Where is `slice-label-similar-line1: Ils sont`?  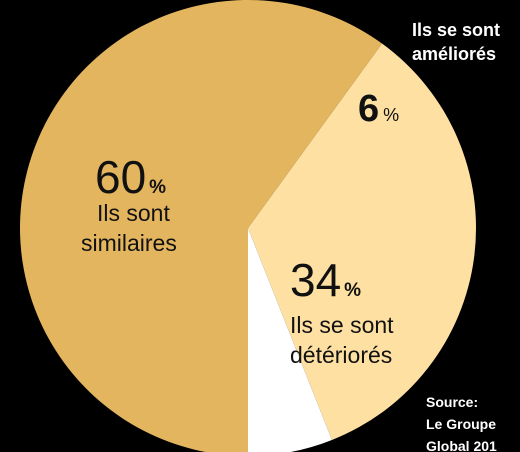
slice-label-similar-line1: Ils sont is located at coordinates (133, 213).